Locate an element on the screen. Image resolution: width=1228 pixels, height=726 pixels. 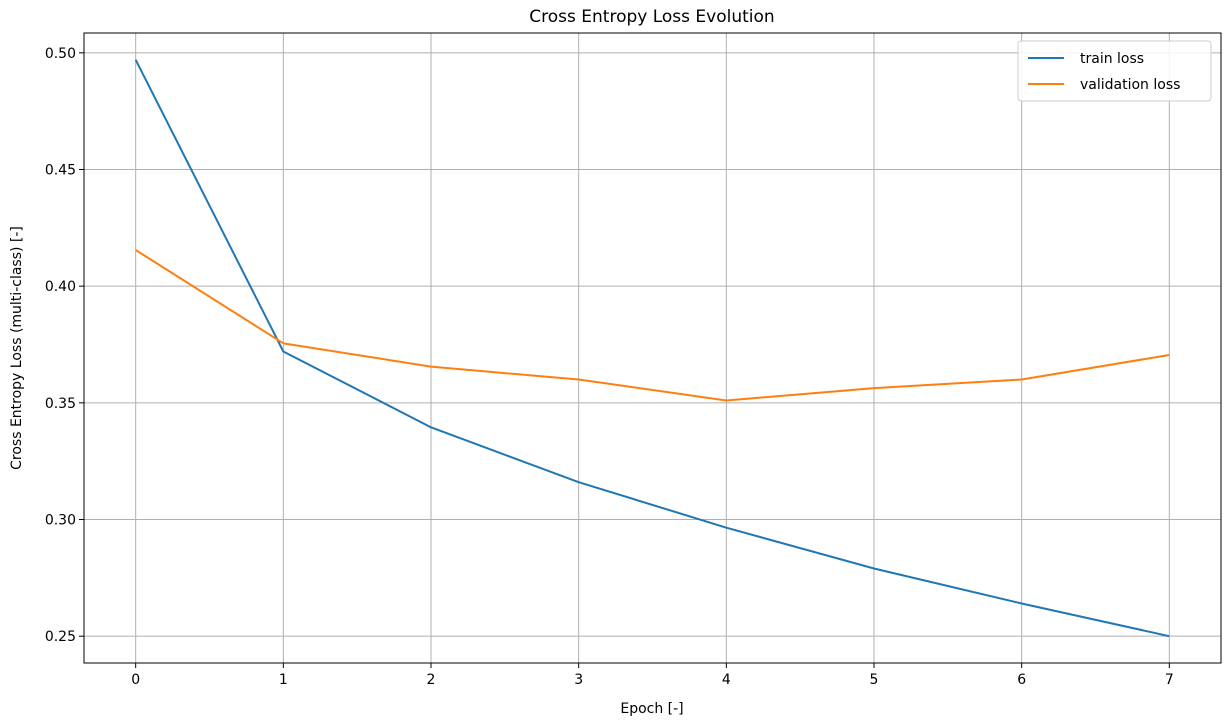
x-tick-label: 7 is located at coordinates (1169, 680).